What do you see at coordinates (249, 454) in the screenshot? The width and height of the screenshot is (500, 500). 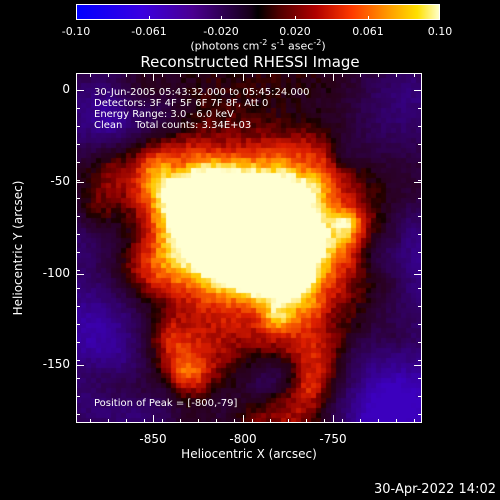 I see `x-axis-label: Heliocentric X (arcsec)` at bounding box center [249, 454].